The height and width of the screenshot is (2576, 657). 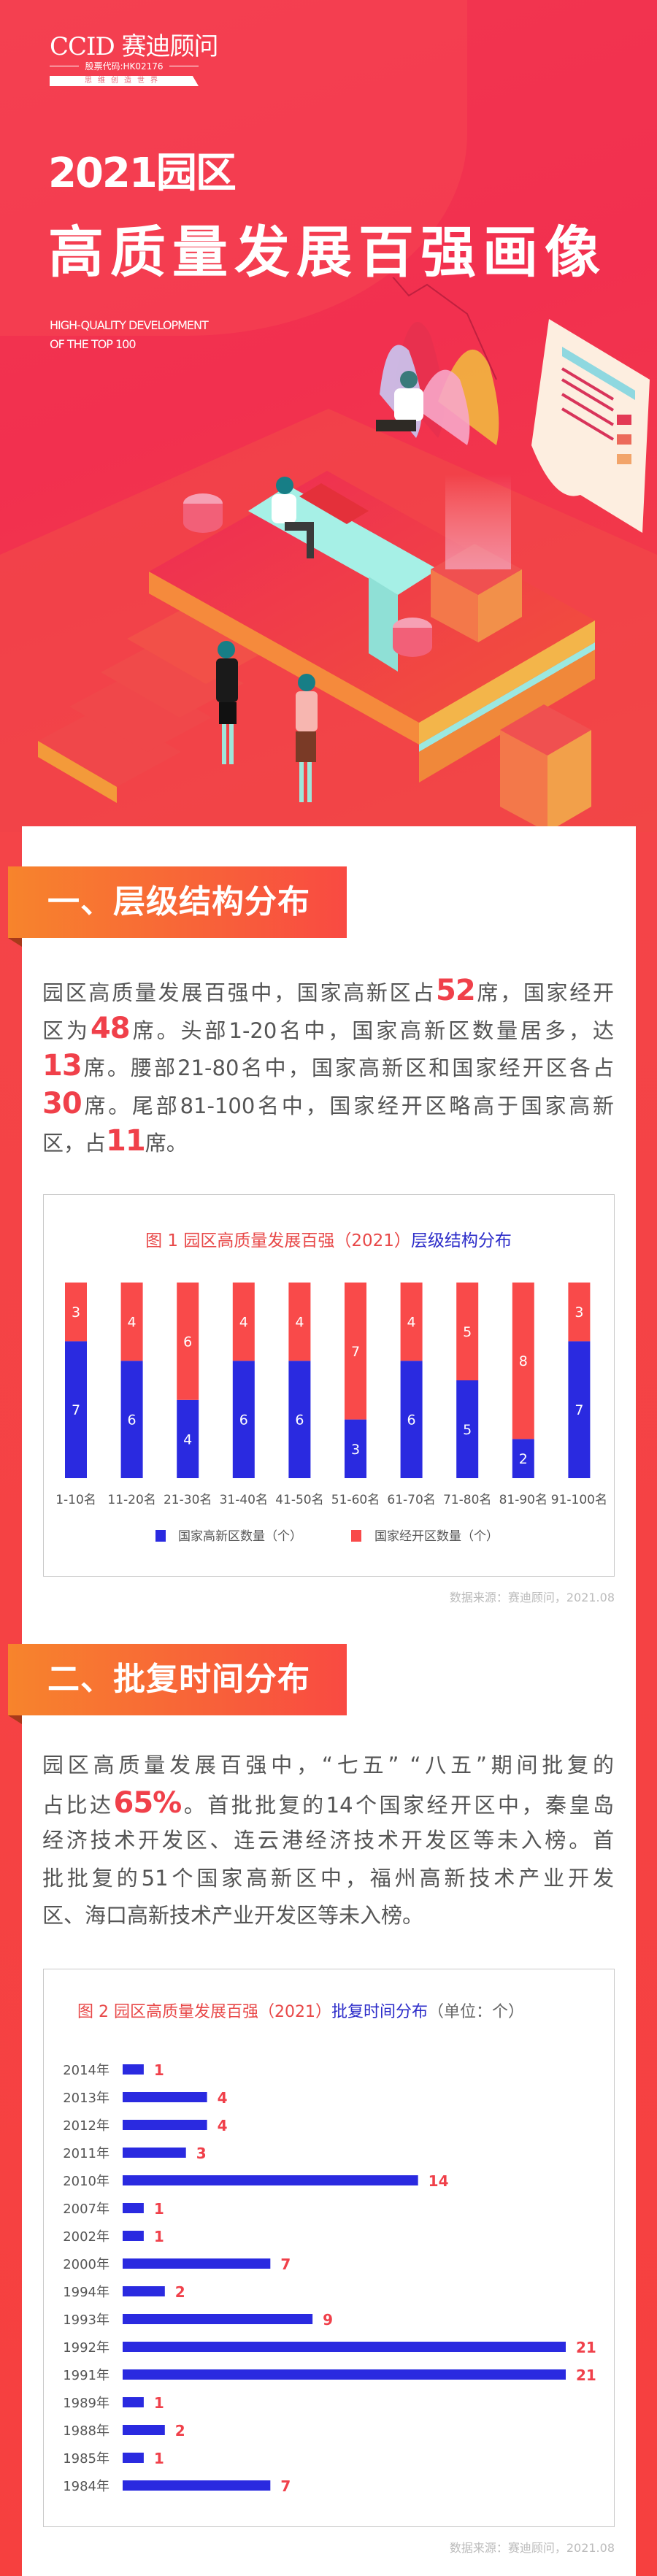 What do you see at coordinates (244, 1500) in the screenshot?
I see `category-label: 31-40名` at bounding box center [244, 1500].